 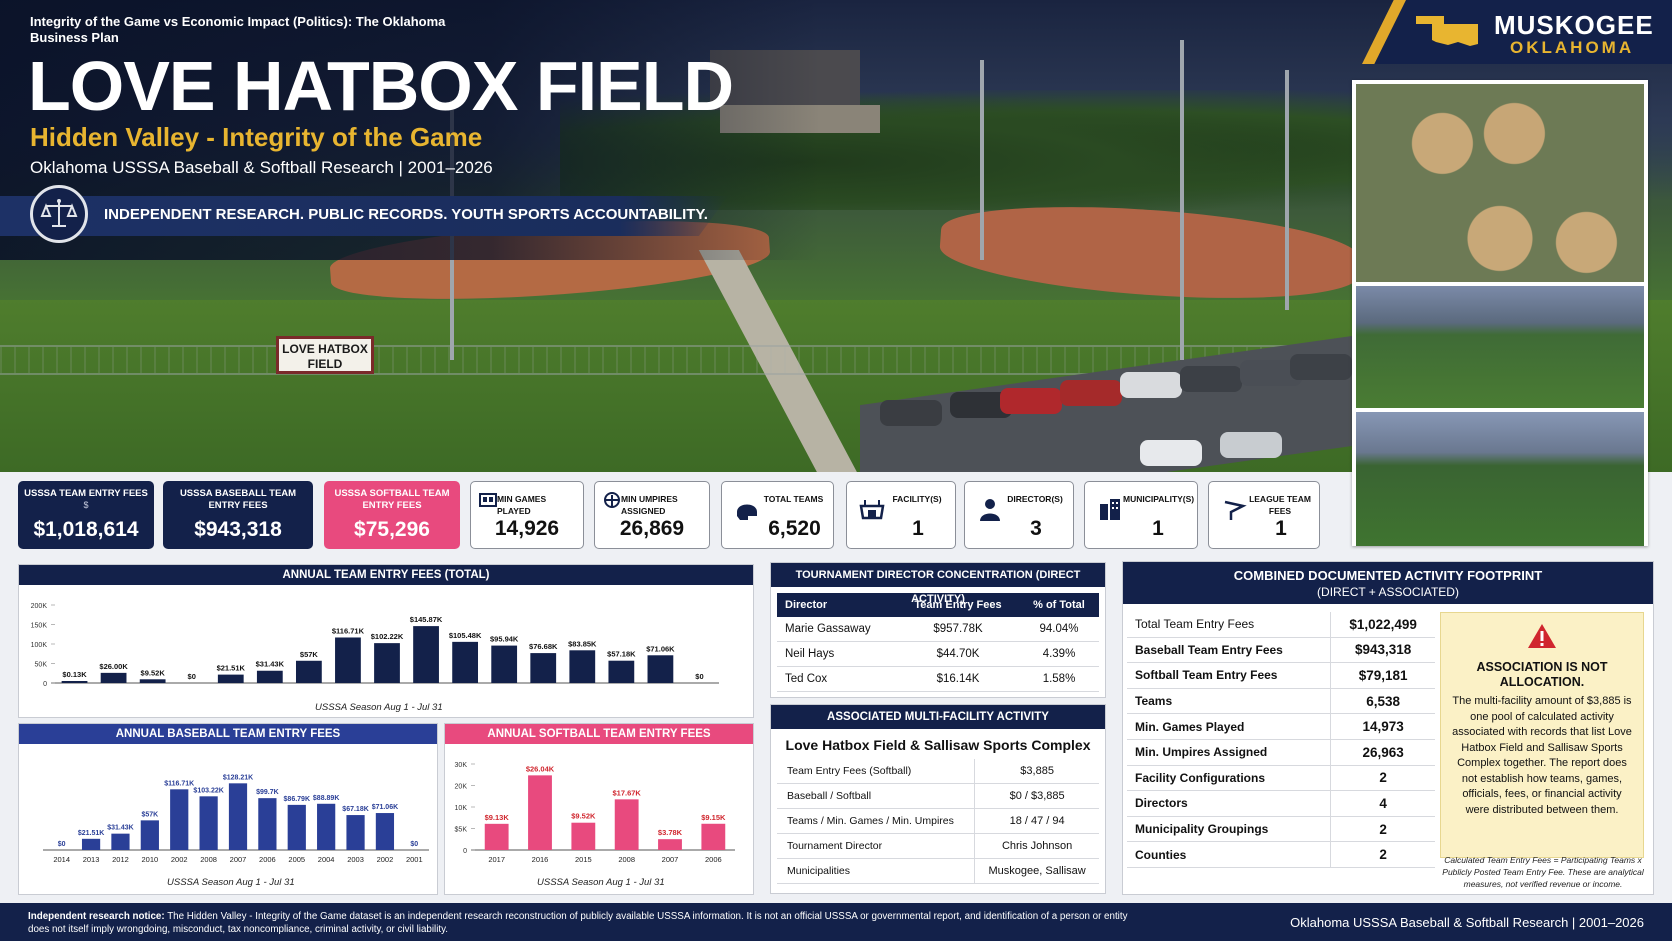 What do you see at coordinates (426, 619) in the screenshot?
I see `data-label: $145.87K` at bounding box center [426, 619].